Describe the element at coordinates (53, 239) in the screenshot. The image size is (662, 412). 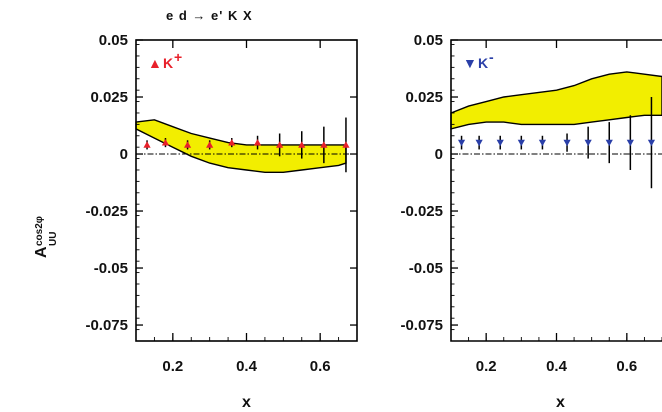
I see `y-axis-label-subscript: UU` at that location.